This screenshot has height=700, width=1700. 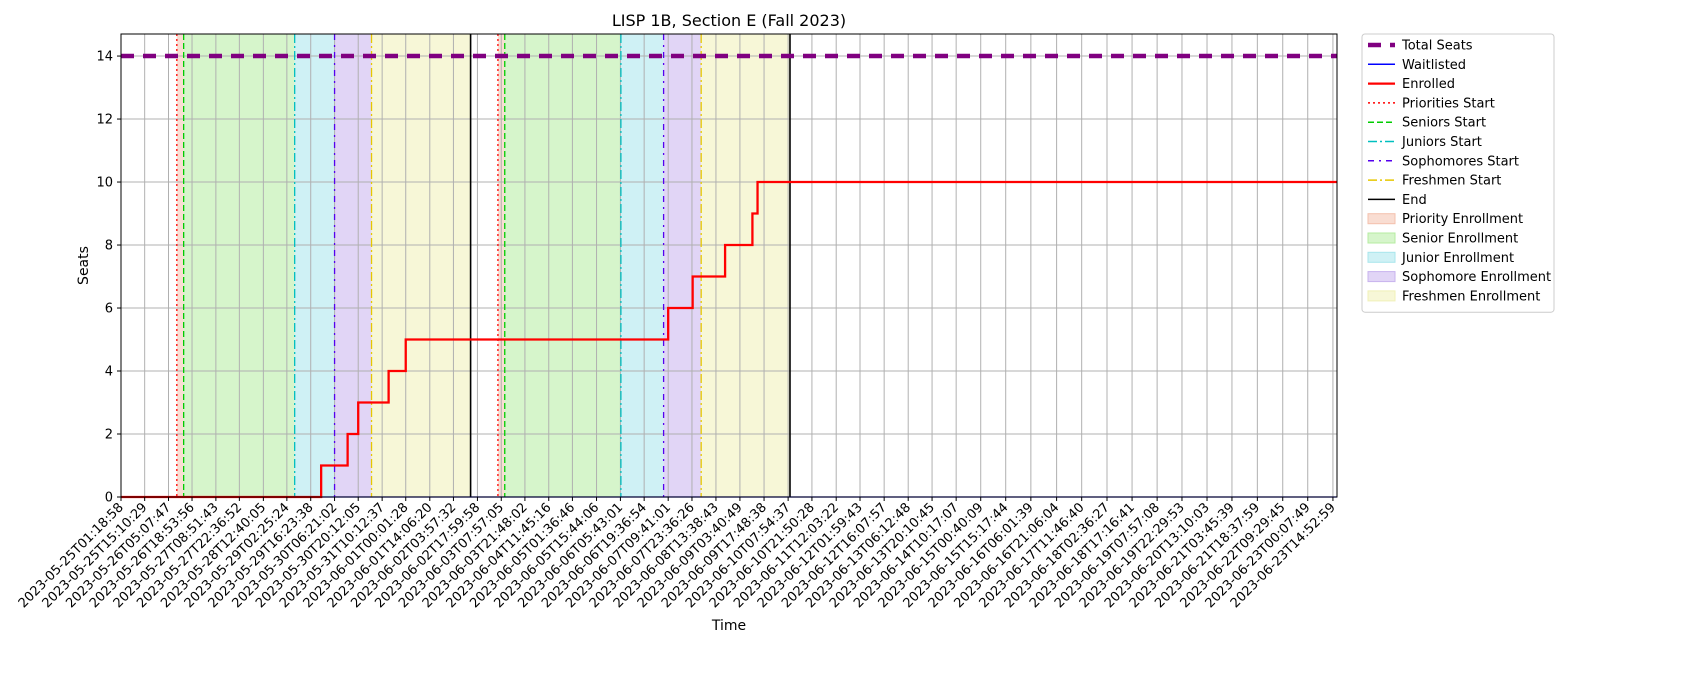 What do you see at coordinates (1434, 65) in the screenshot?
I see `waitlisted-legend-label: Waitlisted` at bounding box center [1434, 65].